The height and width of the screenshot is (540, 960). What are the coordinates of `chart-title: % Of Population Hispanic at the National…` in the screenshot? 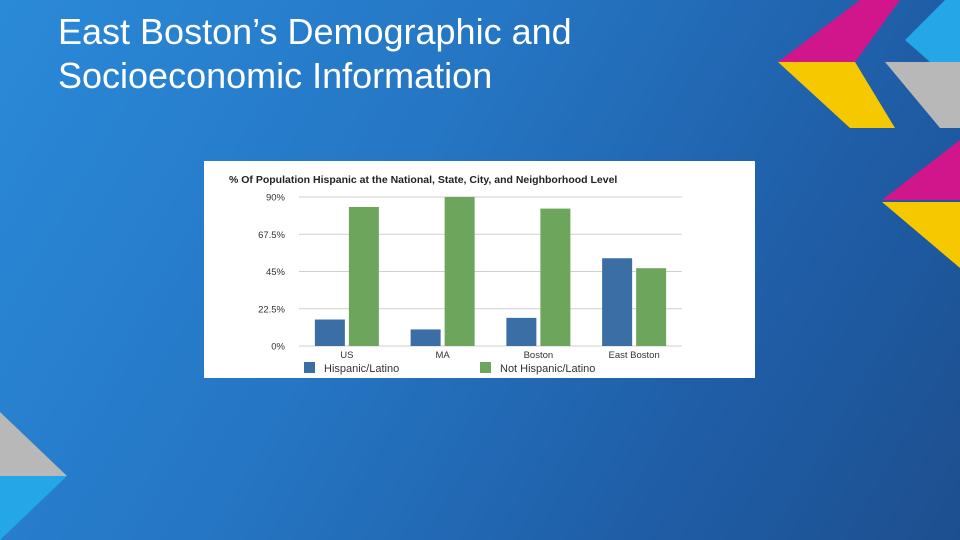 It's located at (423, 180).